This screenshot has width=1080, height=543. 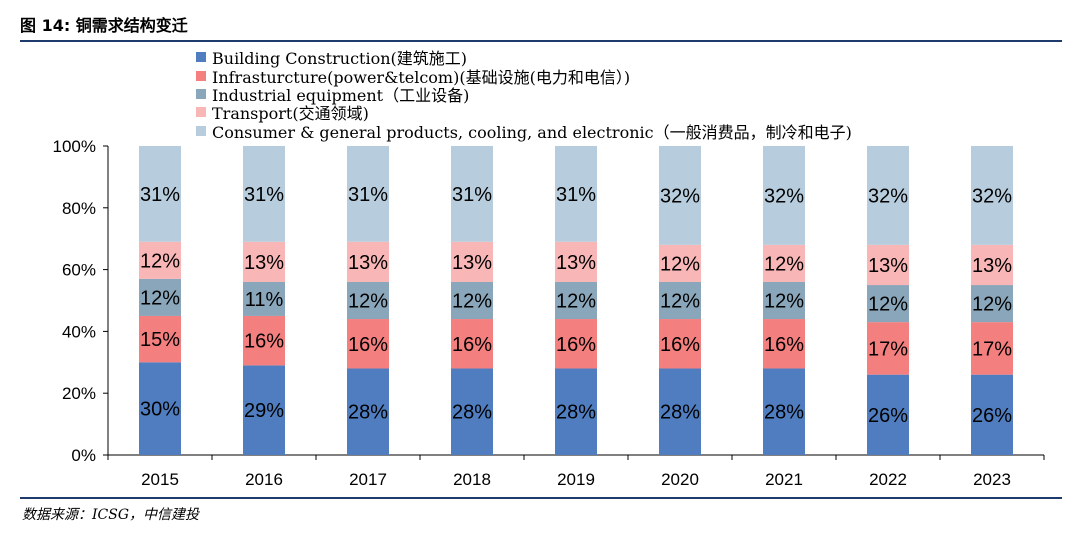 I want to click on legend-swatch-consumer, so click(x=201, y=130).